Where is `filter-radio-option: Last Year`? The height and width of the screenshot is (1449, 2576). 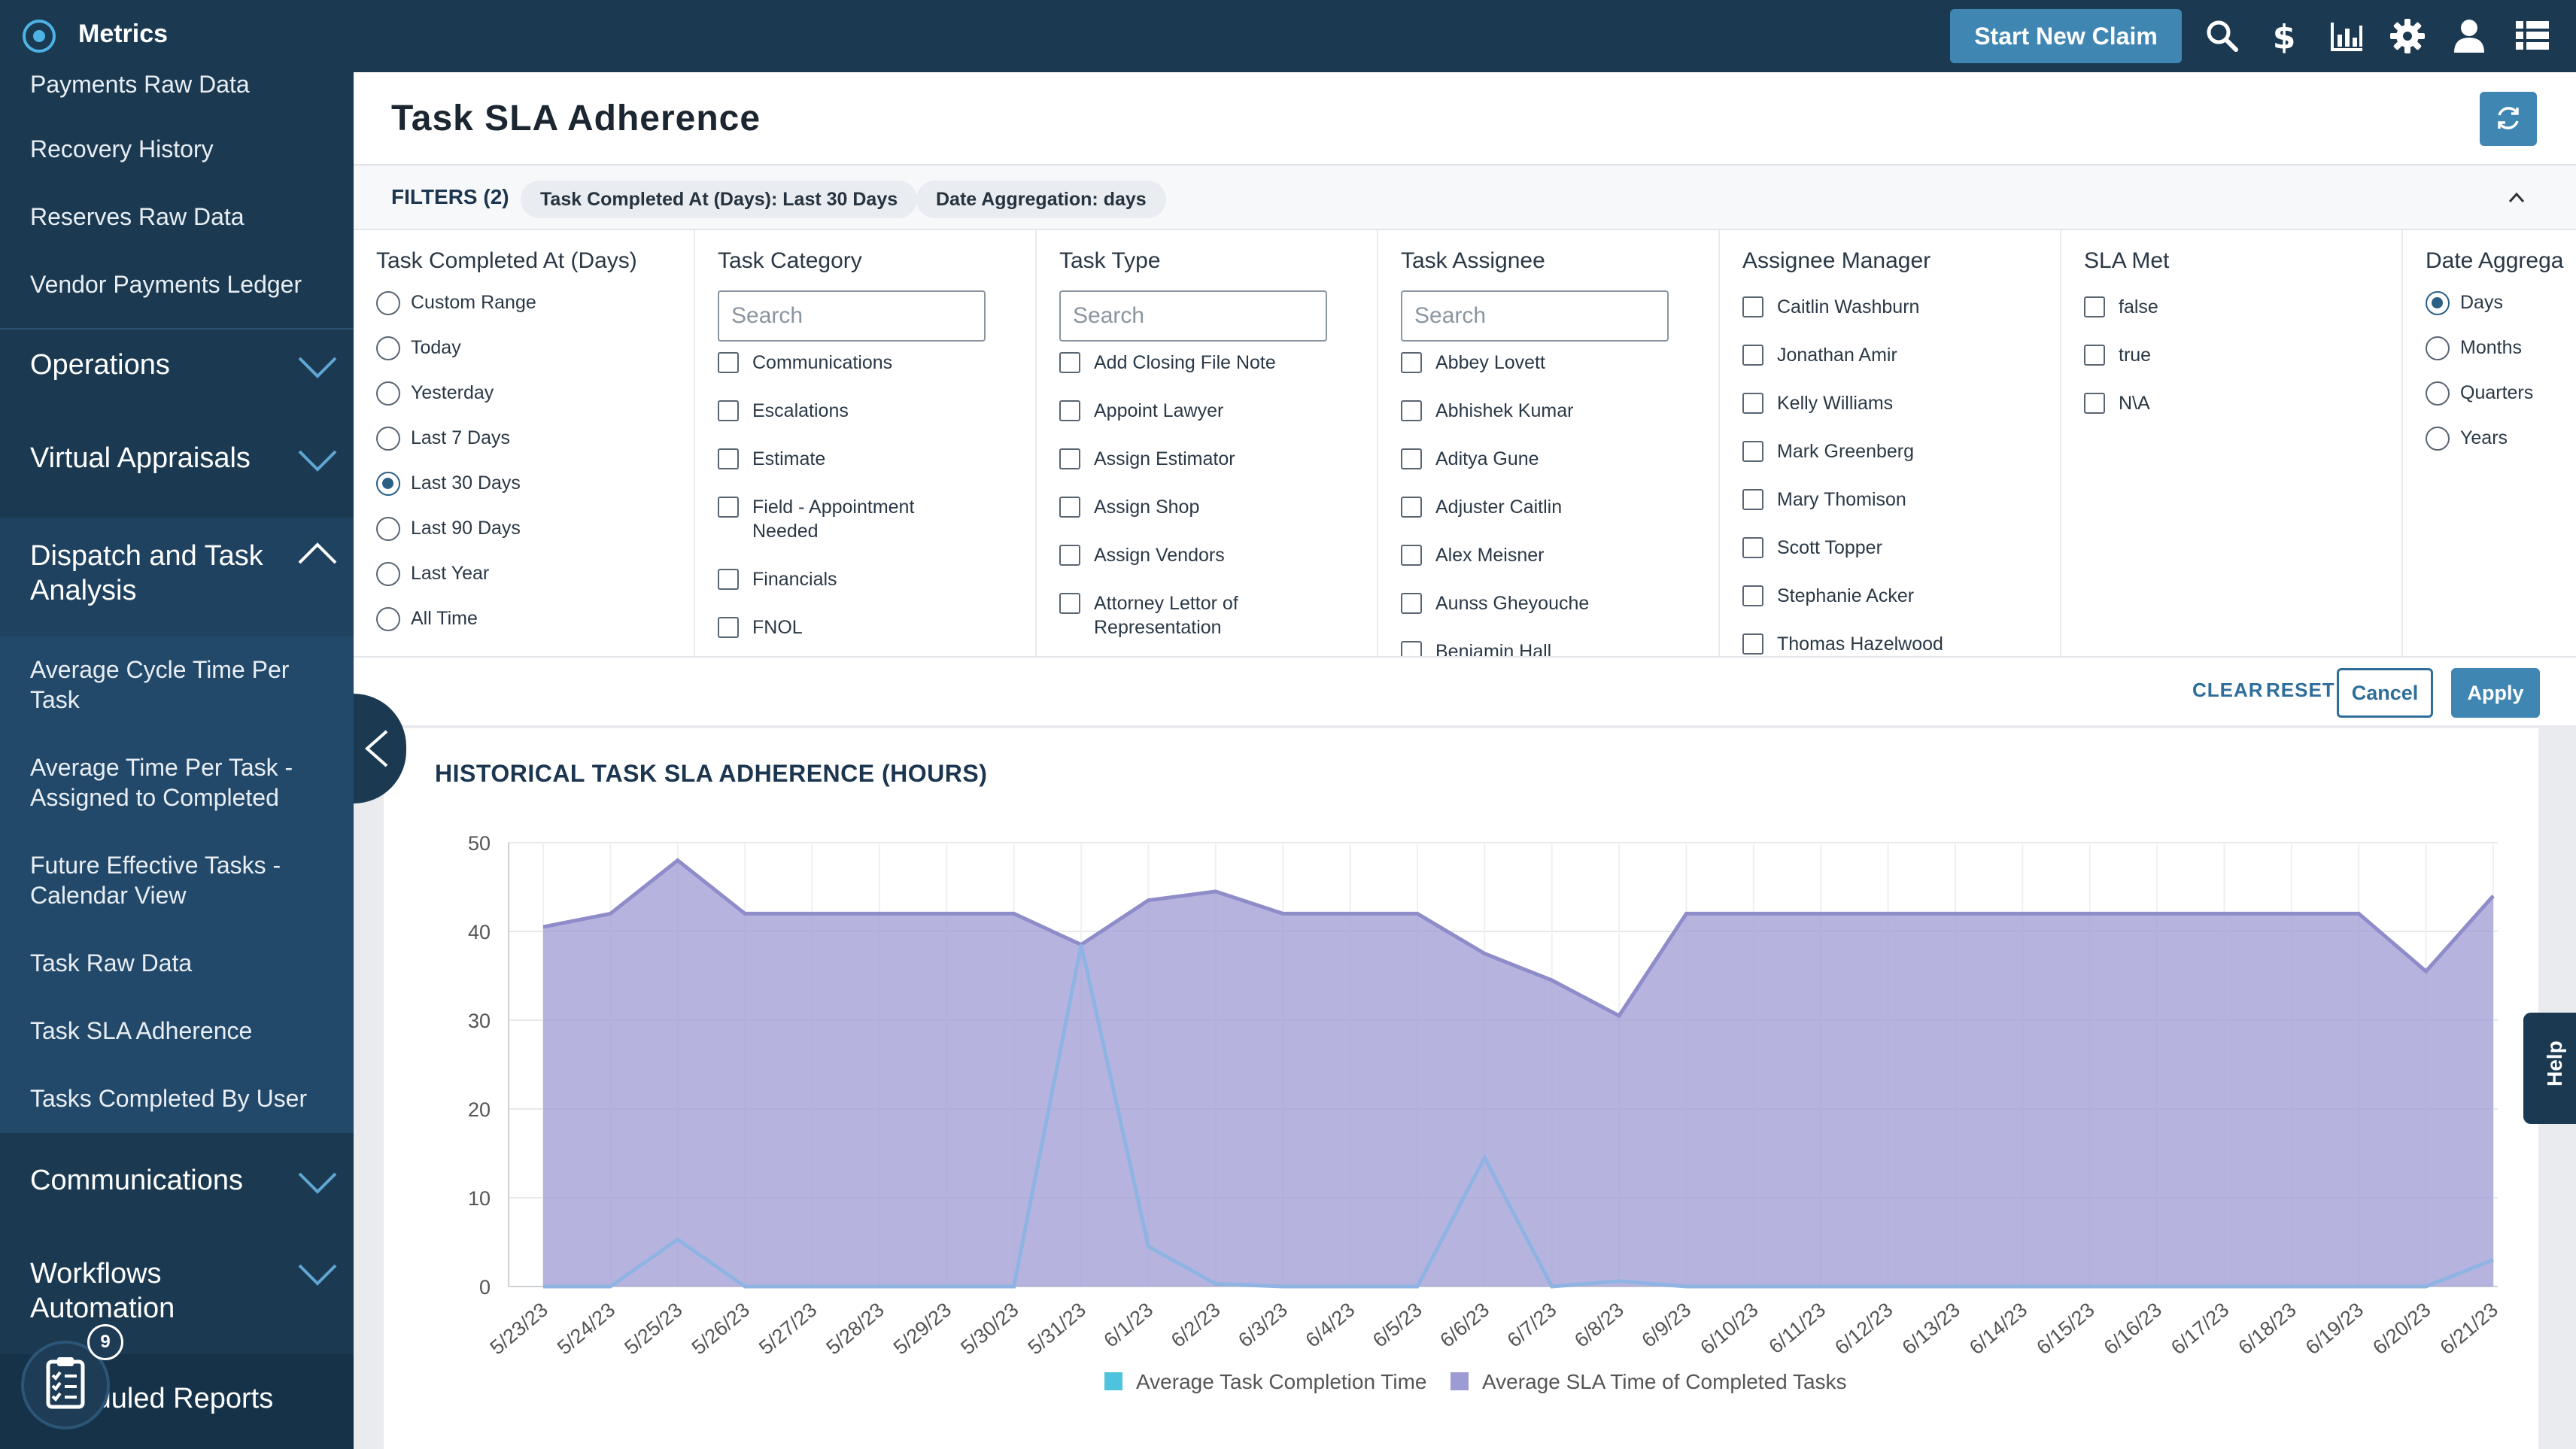
filter-radio-option: Last Year is located at coordinates (504, 573).